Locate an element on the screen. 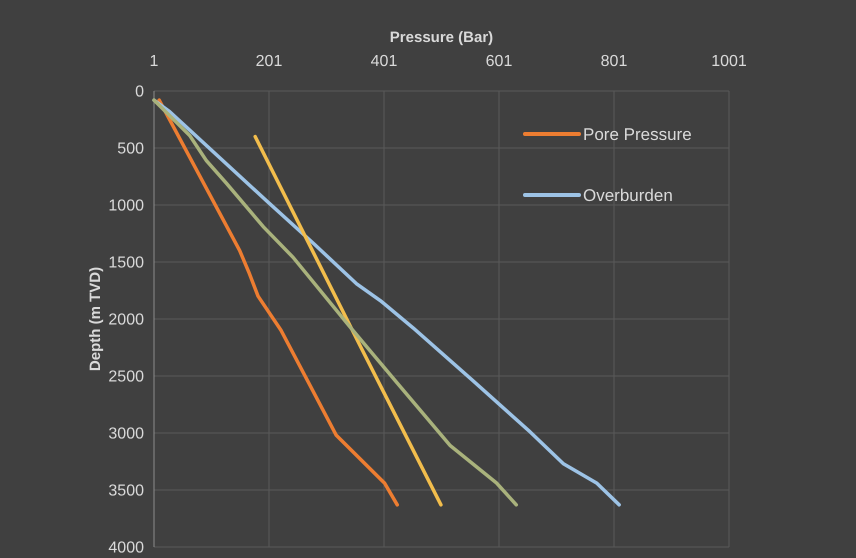 Image resolution: width=856 pixels, height=558 pixels. legend-label: Overburden is located at coordinates (628, 195).